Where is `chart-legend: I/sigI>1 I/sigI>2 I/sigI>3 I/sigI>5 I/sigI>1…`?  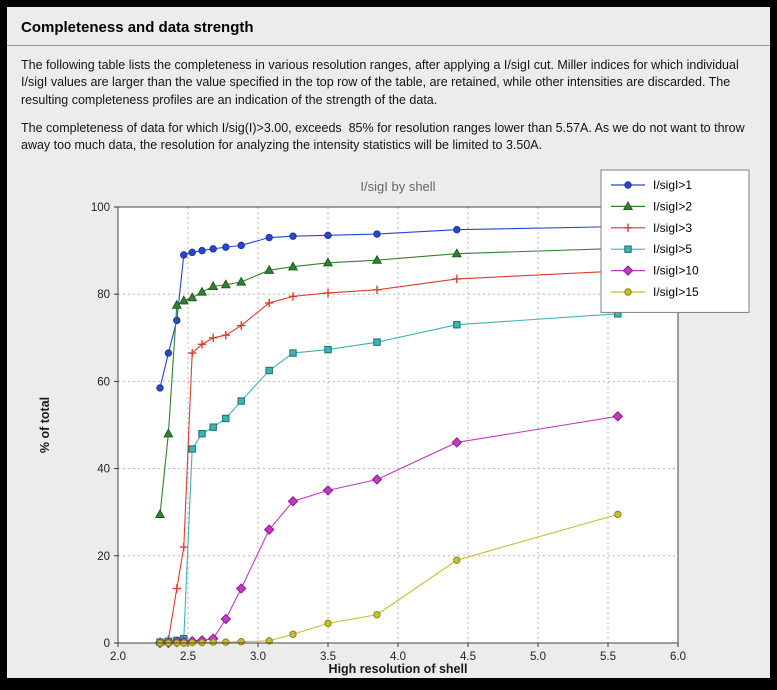
chart-legend: I/sigI>1 I/sigI>2 I/sigI>3 I/sigI>5 I/sigI>1… is located at coordinates (675, 241).